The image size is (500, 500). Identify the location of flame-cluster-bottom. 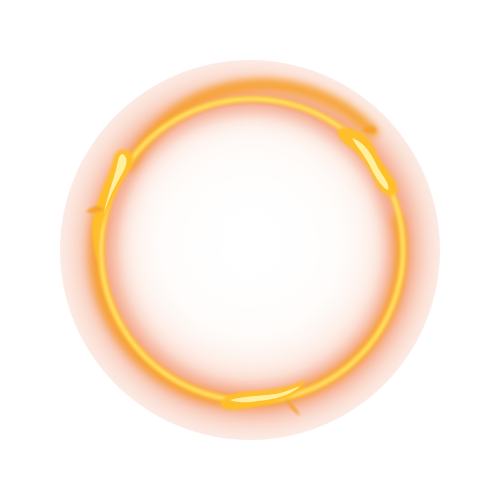
(263, 398).